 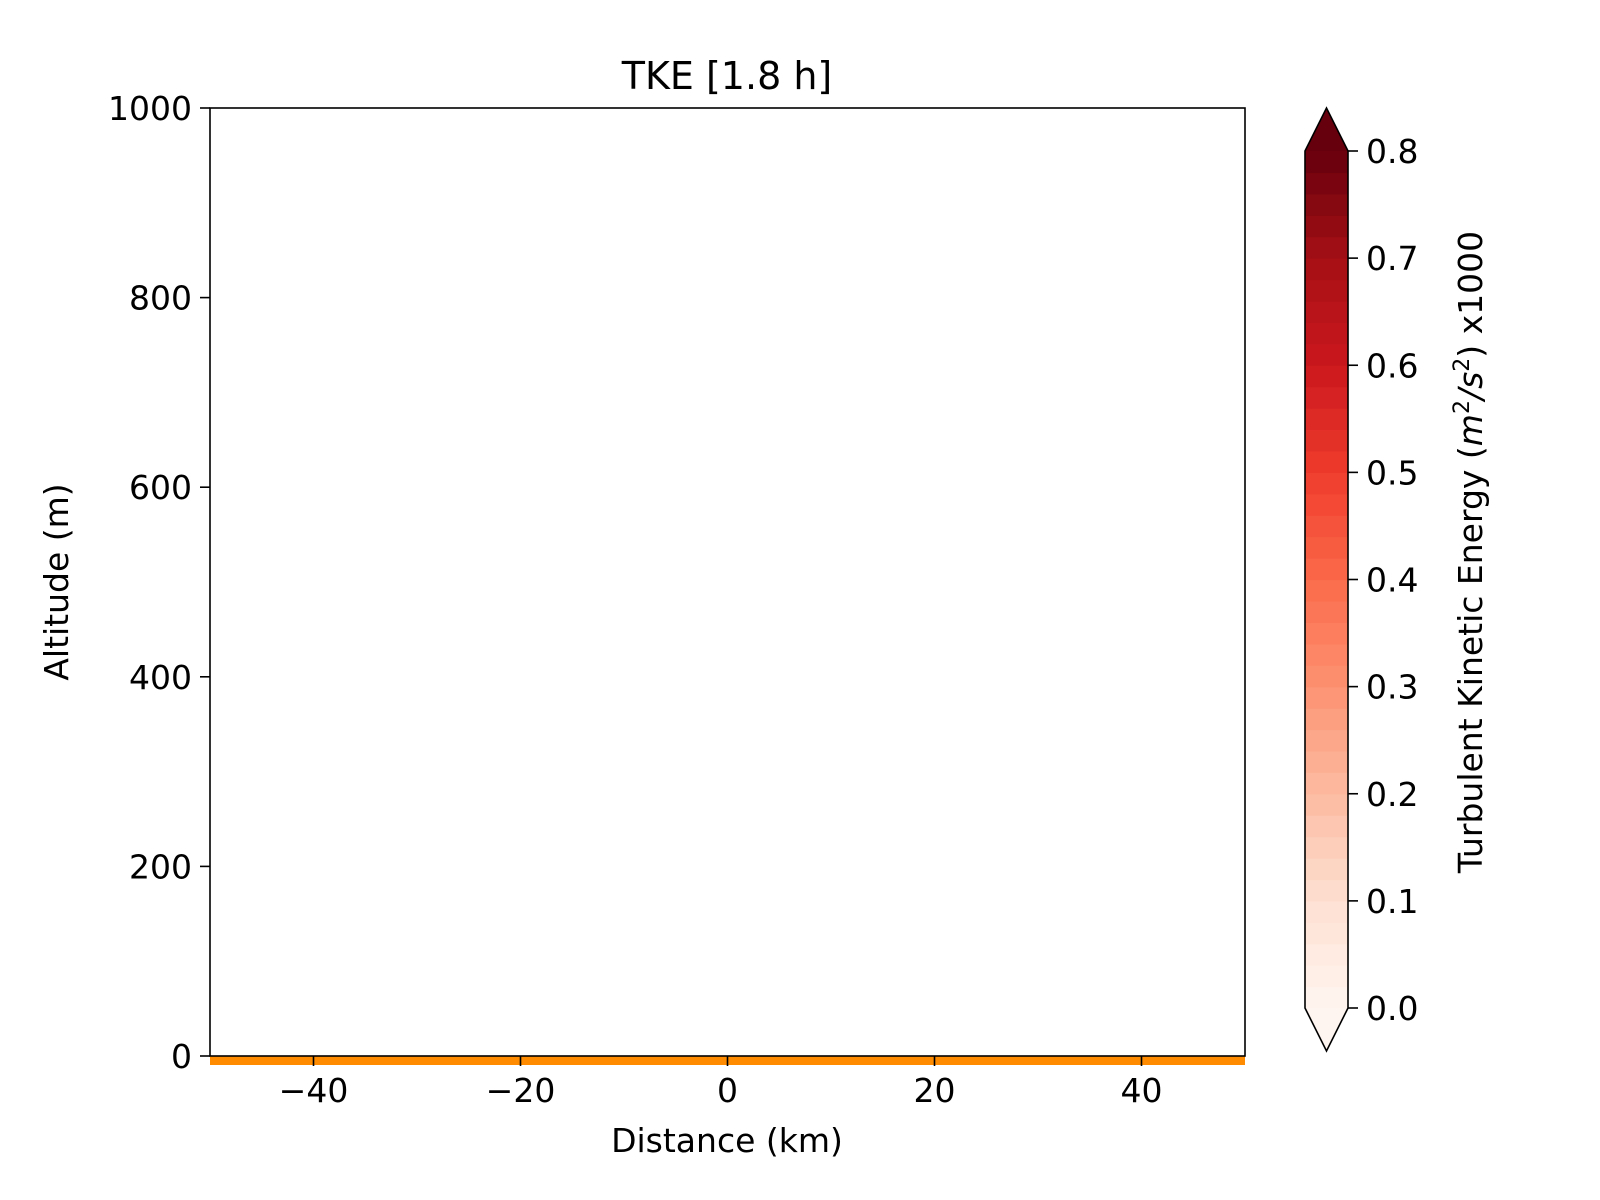 I want to click on x-tick-label: 40, so click(x=1142, y=1090).